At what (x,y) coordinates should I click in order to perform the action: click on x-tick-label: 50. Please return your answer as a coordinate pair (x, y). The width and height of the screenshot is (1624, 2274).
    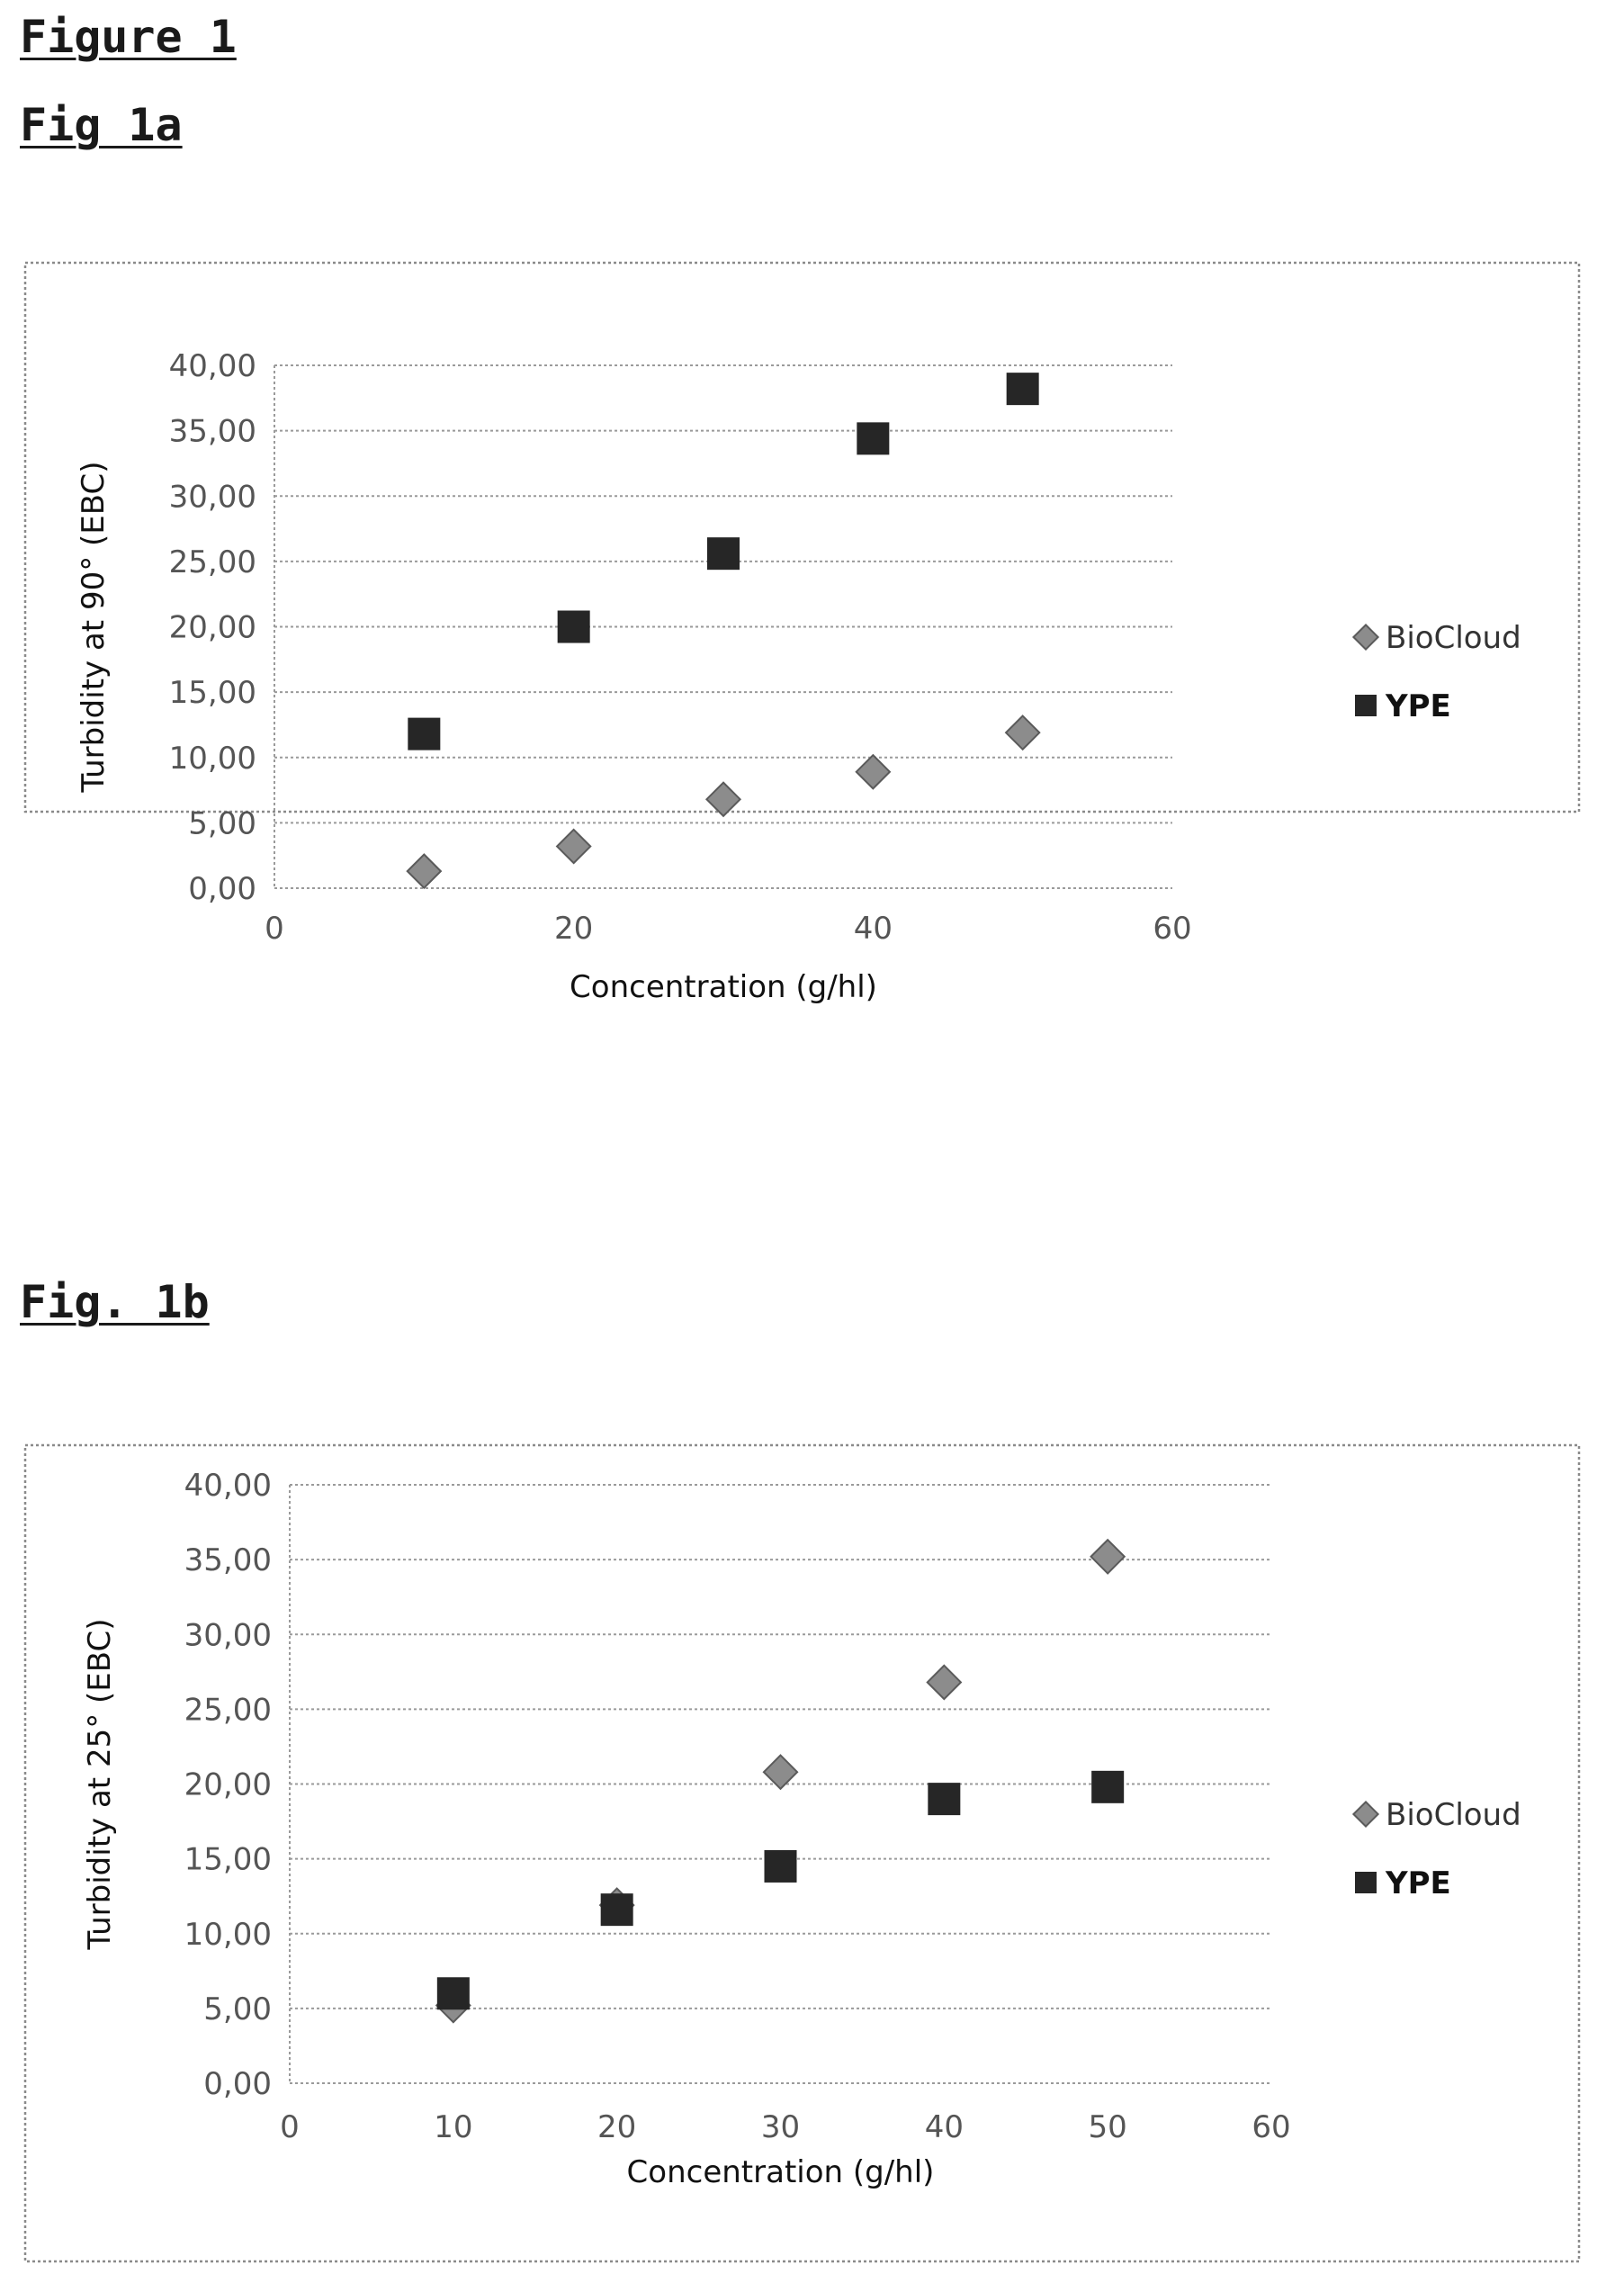
    Looking at the image, I should click on (1108, 2127).